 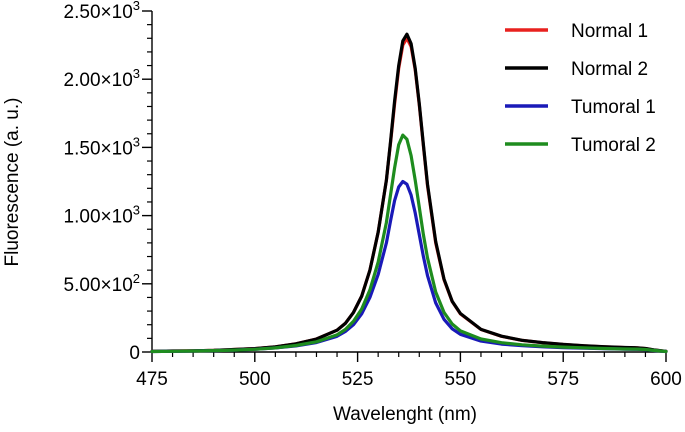 I want to click on y-axis-title: Fluorescence (a. u.), so click(x=12, y=182).